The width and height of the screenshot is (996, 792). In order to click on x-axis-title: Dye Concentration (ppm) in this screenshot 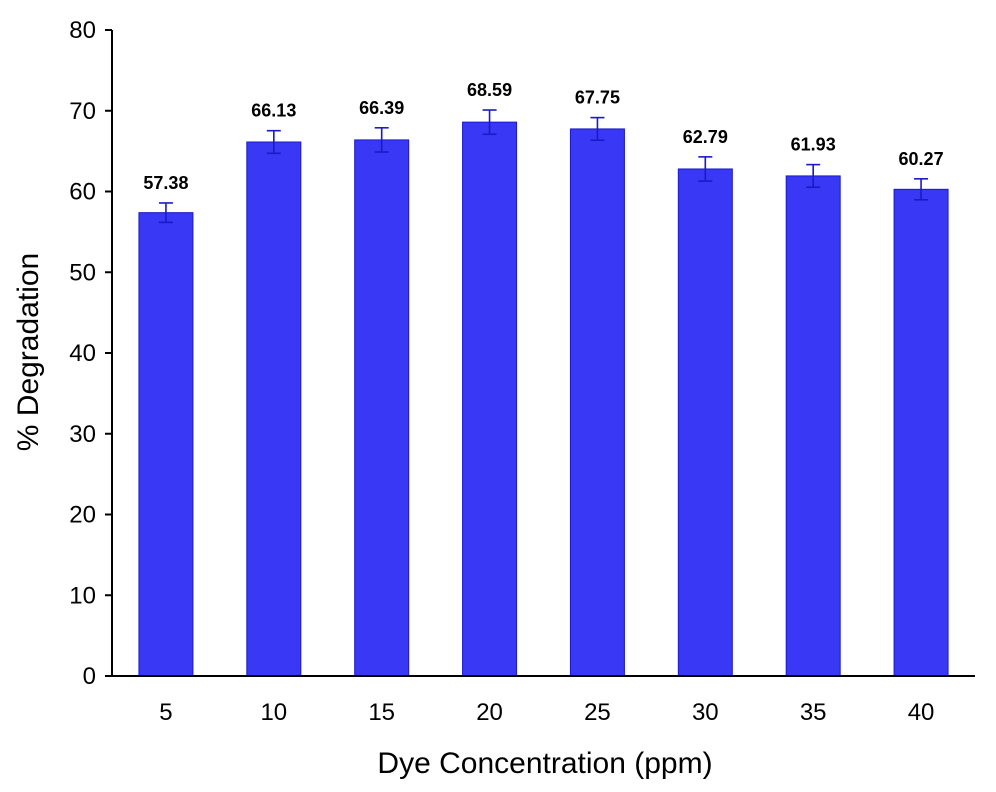, I will do `click(544, 763)`.